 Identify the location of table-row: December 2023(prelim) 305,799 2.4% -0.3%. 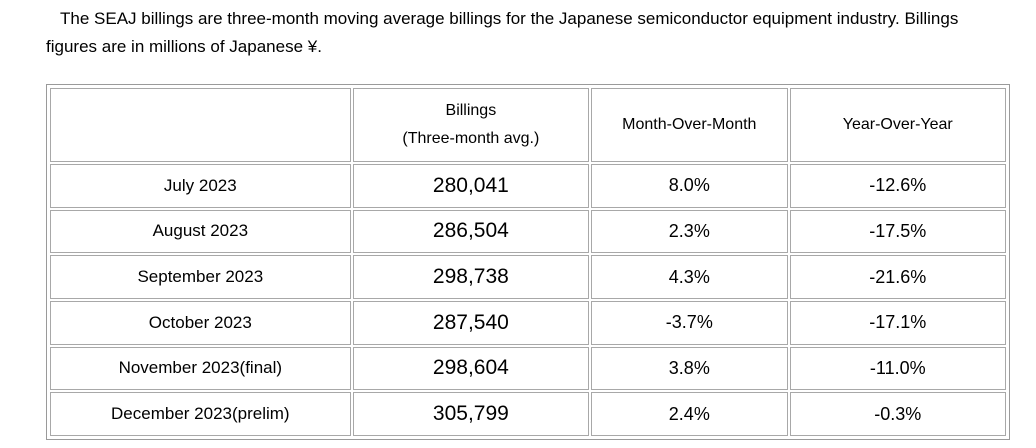
(528, 414).